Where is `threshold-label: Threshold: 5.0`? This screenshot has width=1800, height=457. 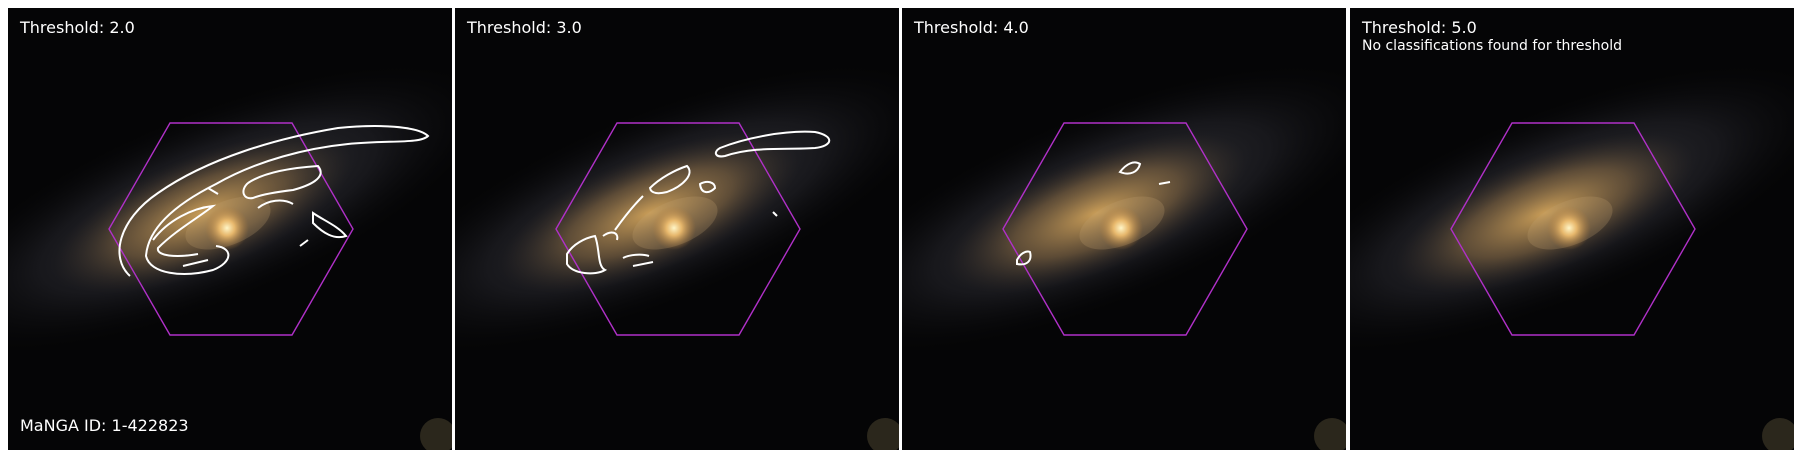 threshold-label: Threshold: 5.0 is located at coordinates (1419, 27).